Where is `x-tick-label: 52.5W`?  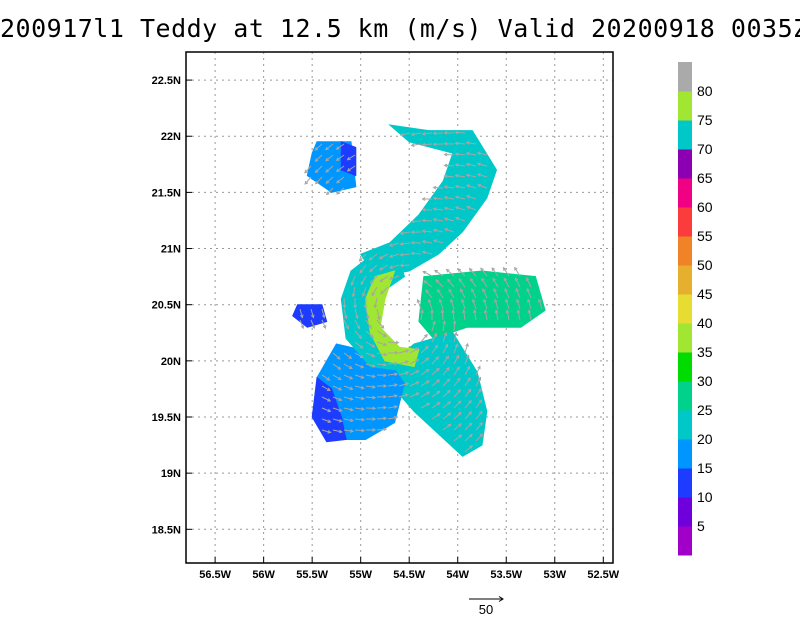 x-tick-label: 52.5W is located at coordinates (603, 575).